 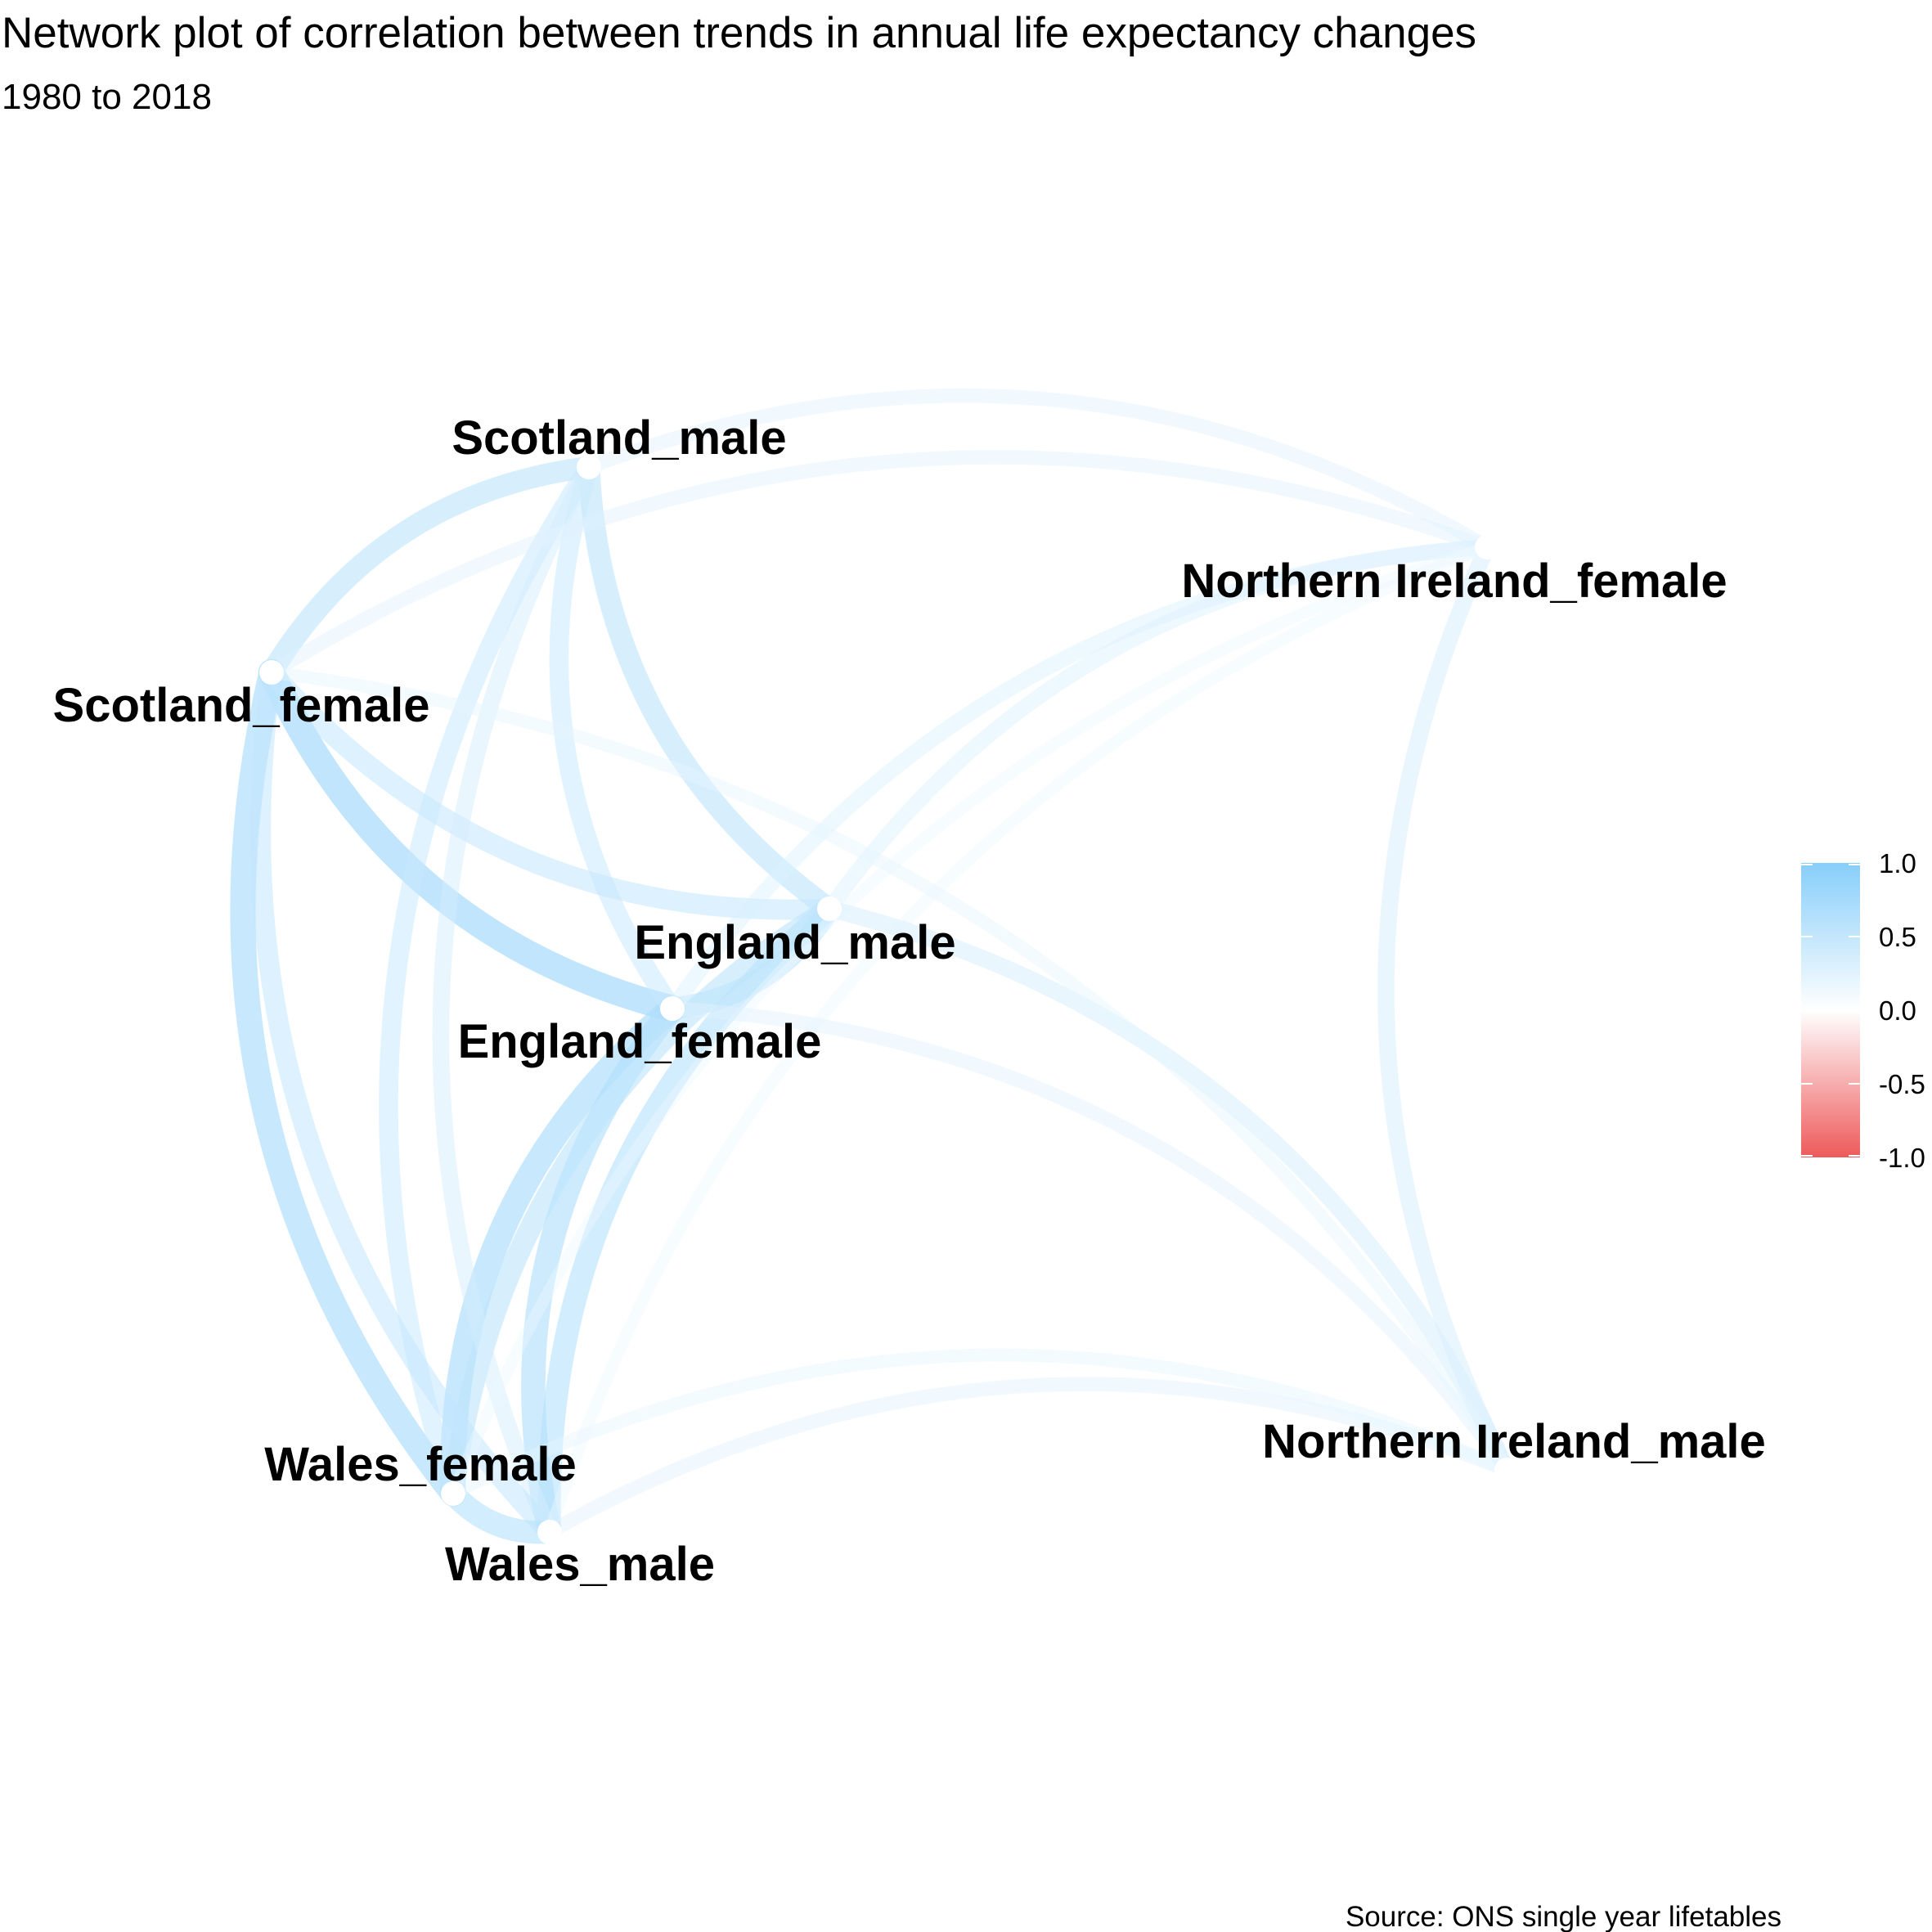 What do you see at coordinates (1514, 1442) in the screenshot?
I see `node-label-Northern Ireland_male: Northern Ireland_male` at bounding box center [1514, 1442].